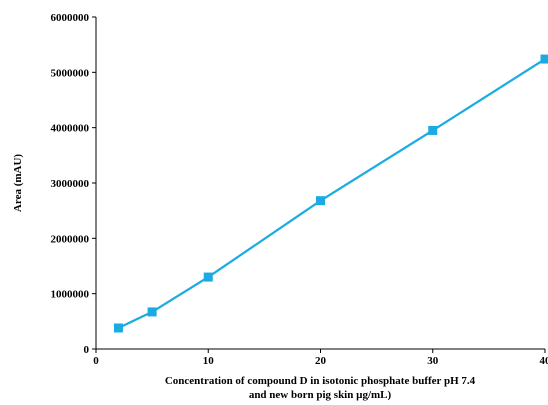 The width and height of the screenshot is (548, 405). I want to click on y-tick-label: 3000000, so click(70, 184).